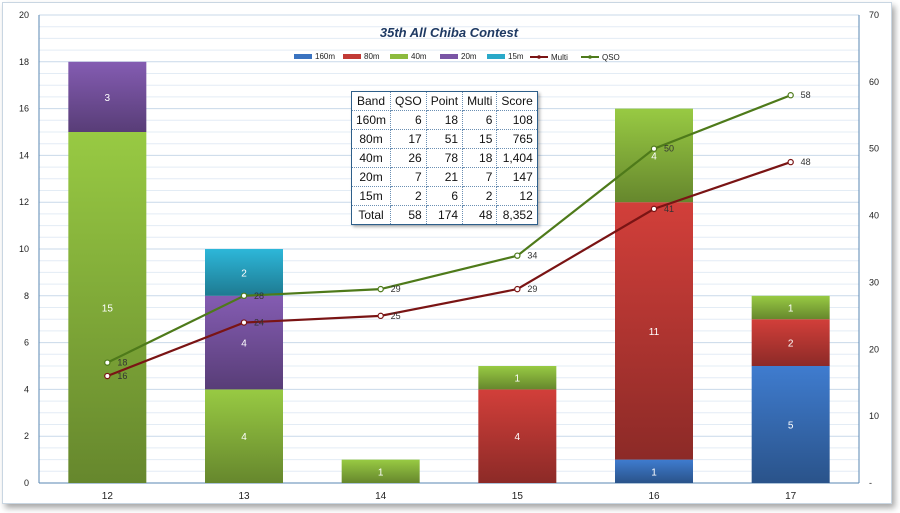  I want to click on score-table-cell: 20m, so click(371, 177).